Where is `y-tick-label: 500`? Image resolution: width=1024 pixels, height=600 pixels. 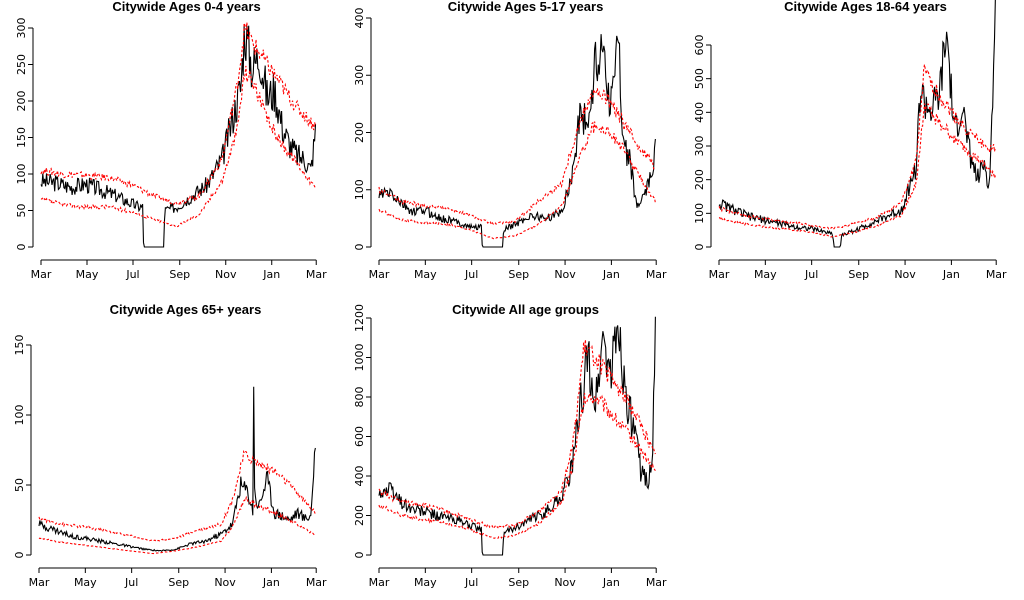 y-tick-label: 500 is located at coordinates (699, 78).